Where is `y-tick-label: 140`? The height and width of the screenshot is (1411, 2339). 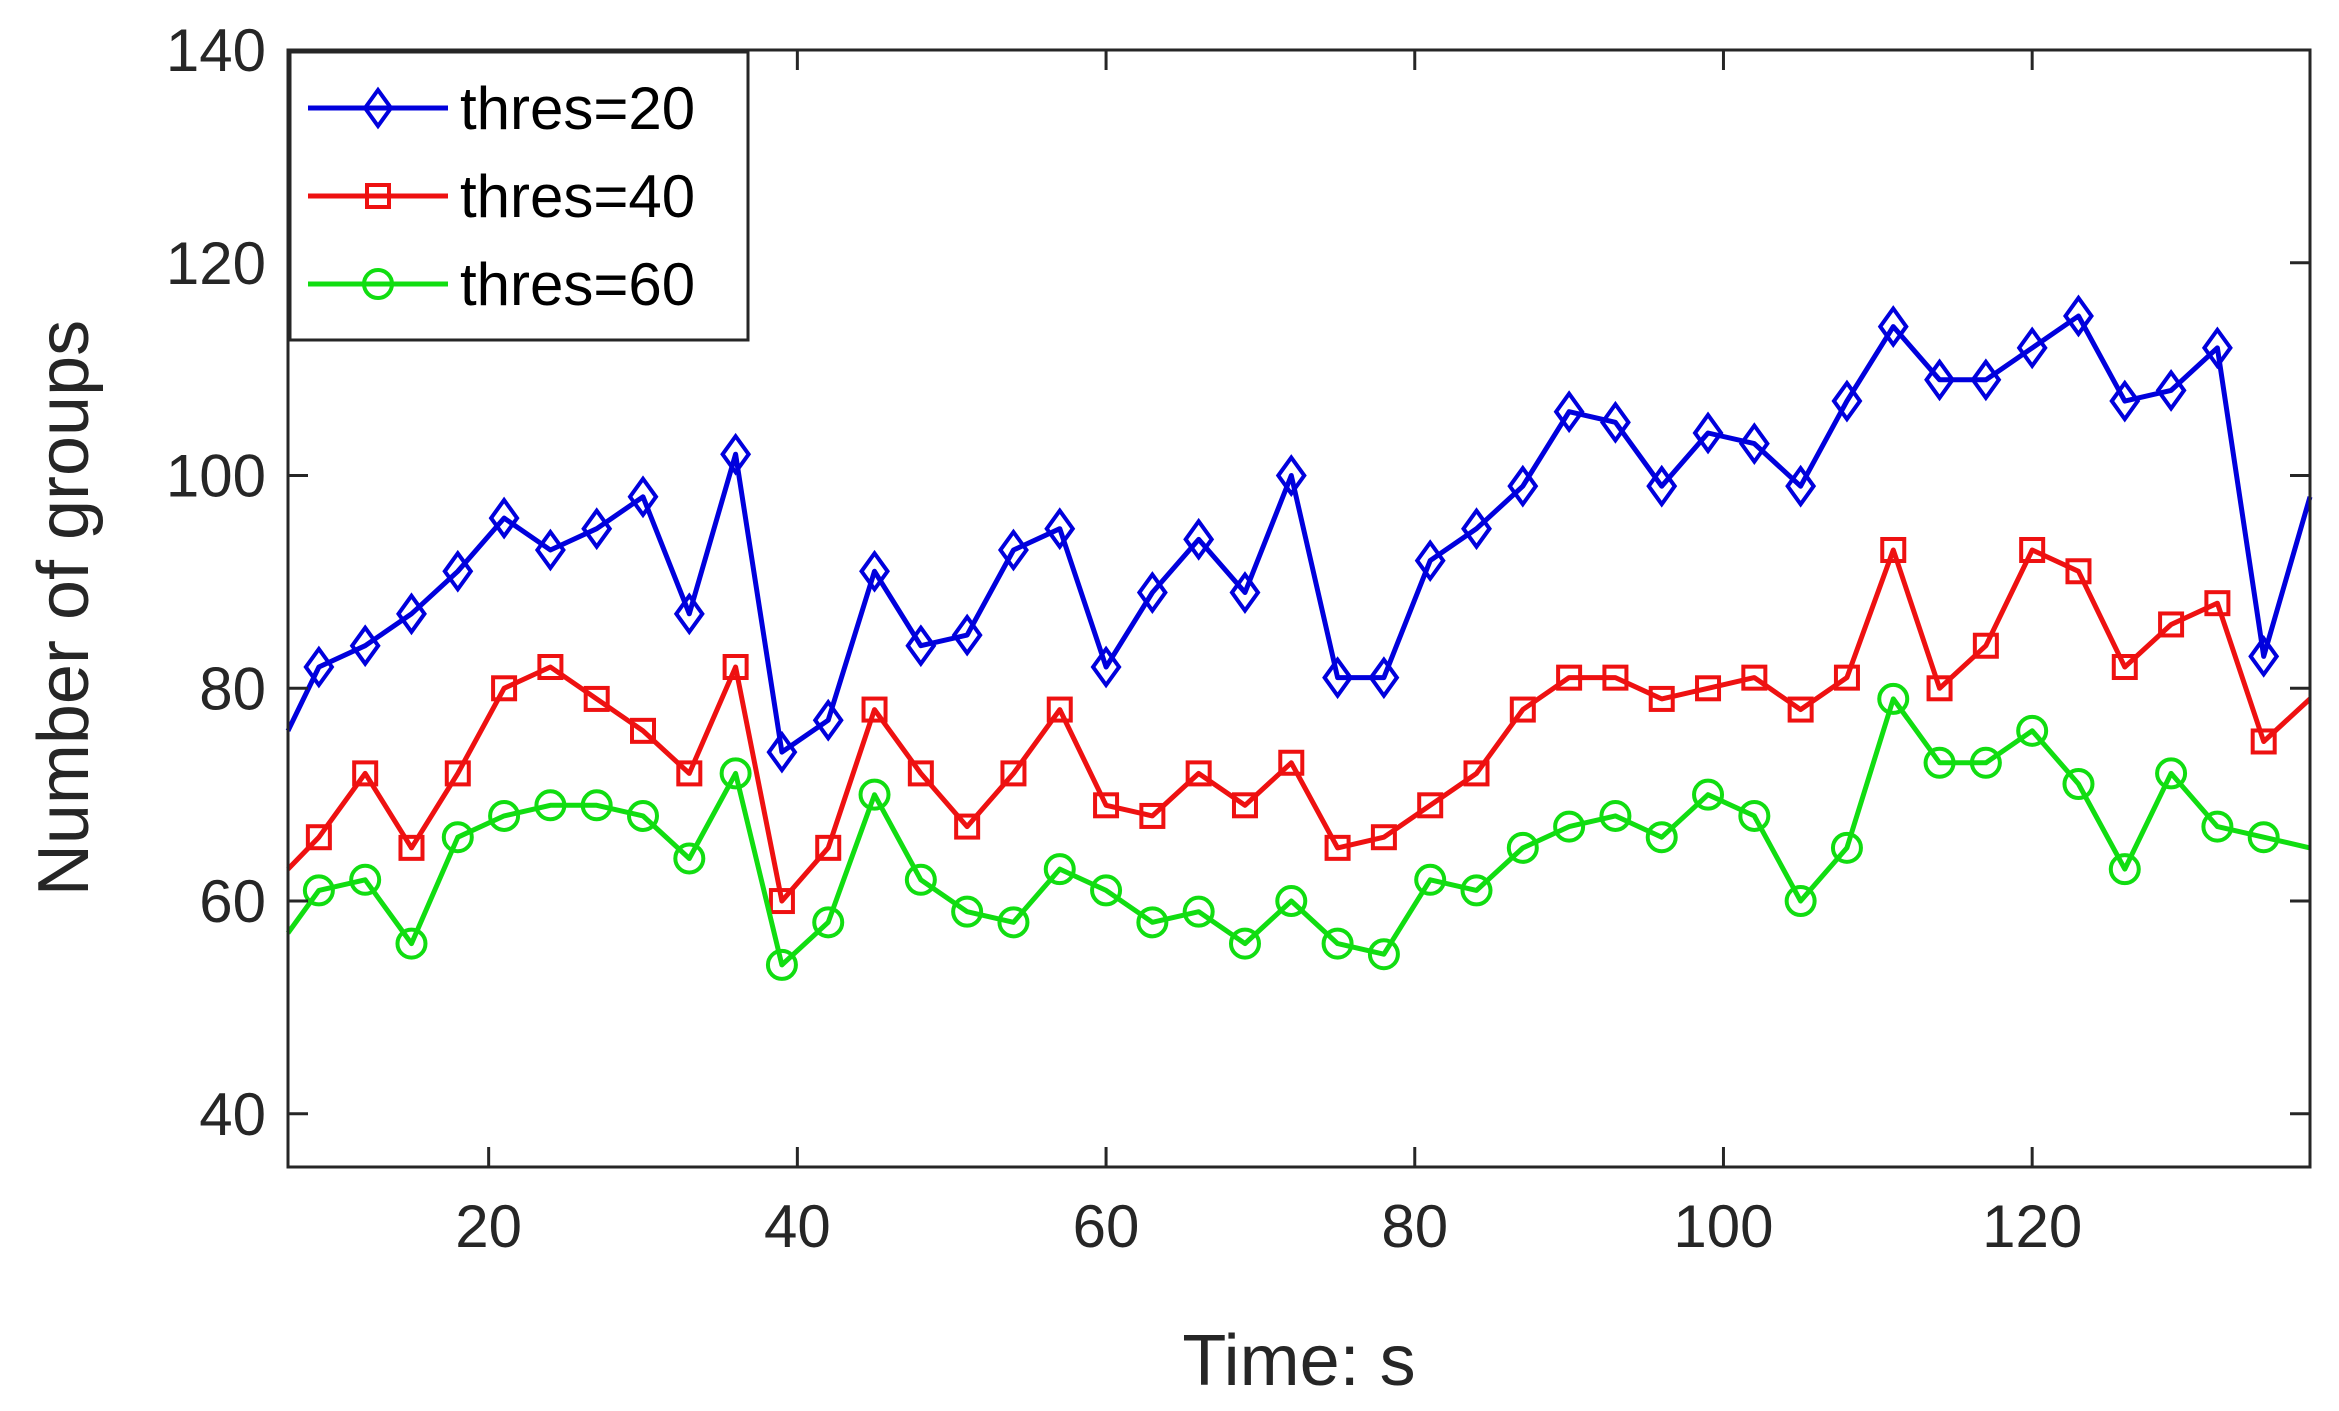
y-tick-label: 140 is located at coordinates (216, 50).